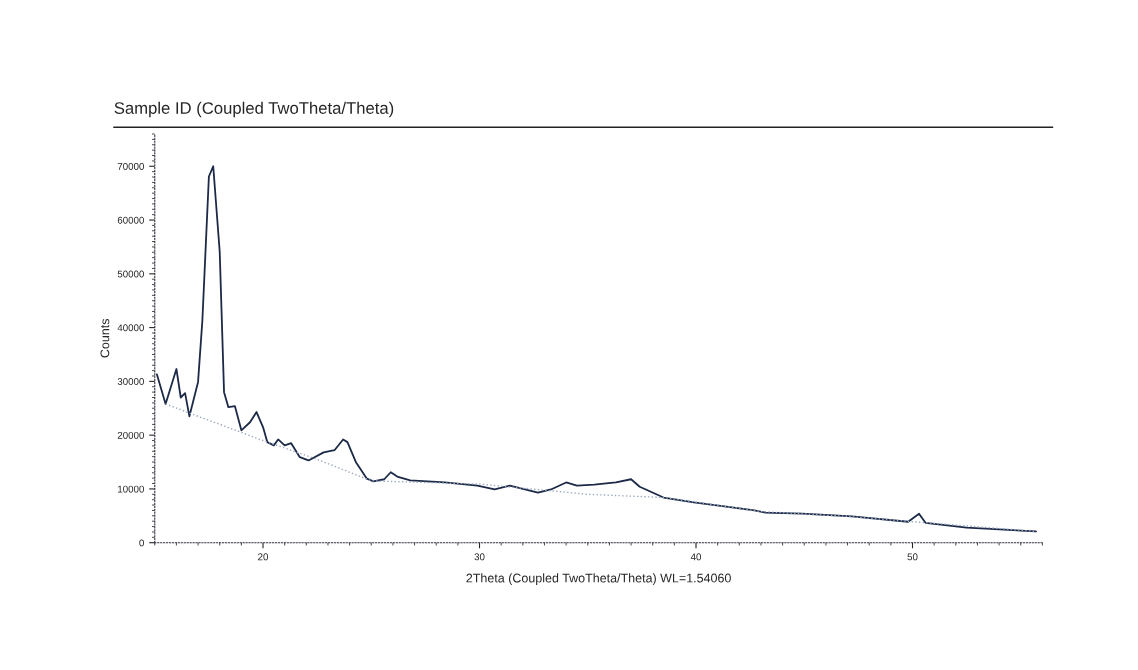  Describe the element at coordinates (105, 338) in the screenshot. I see `y-axis-title: Counts` at that location.